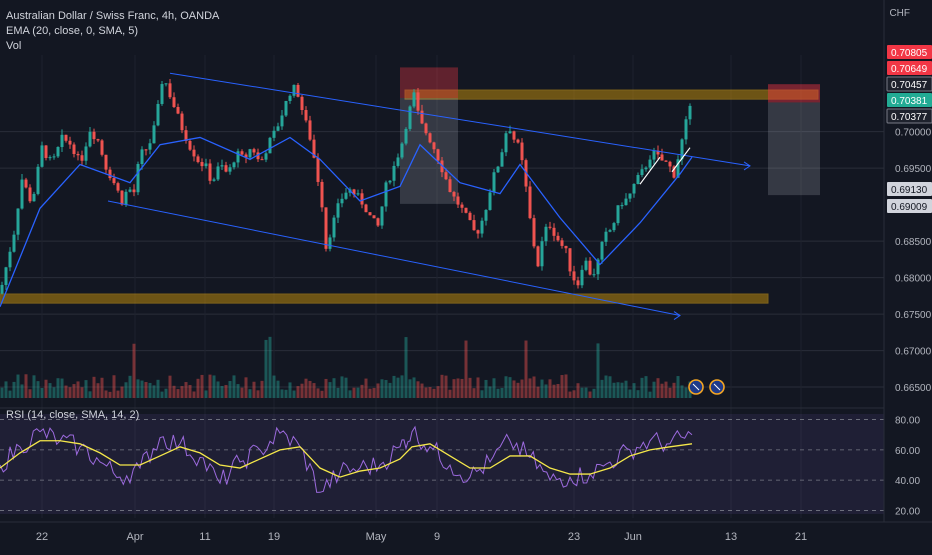 This screenshot has width=932, height=555. Describe the element at coordinates (14, 46) in the screenshot. I see `vol-legend: Vol` at that location.